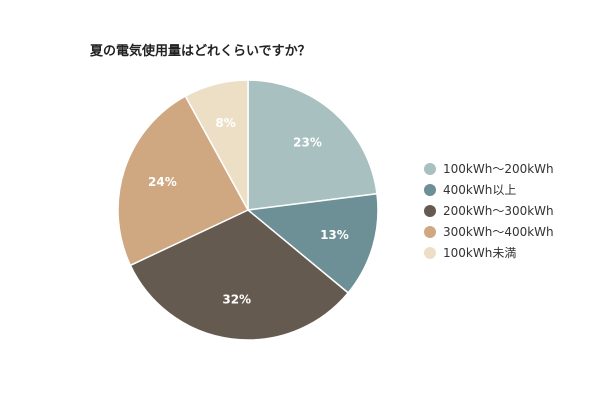 The image size is (600, 400). I want to click on legend-label-4: 100kWh未満, so click(480, 253).